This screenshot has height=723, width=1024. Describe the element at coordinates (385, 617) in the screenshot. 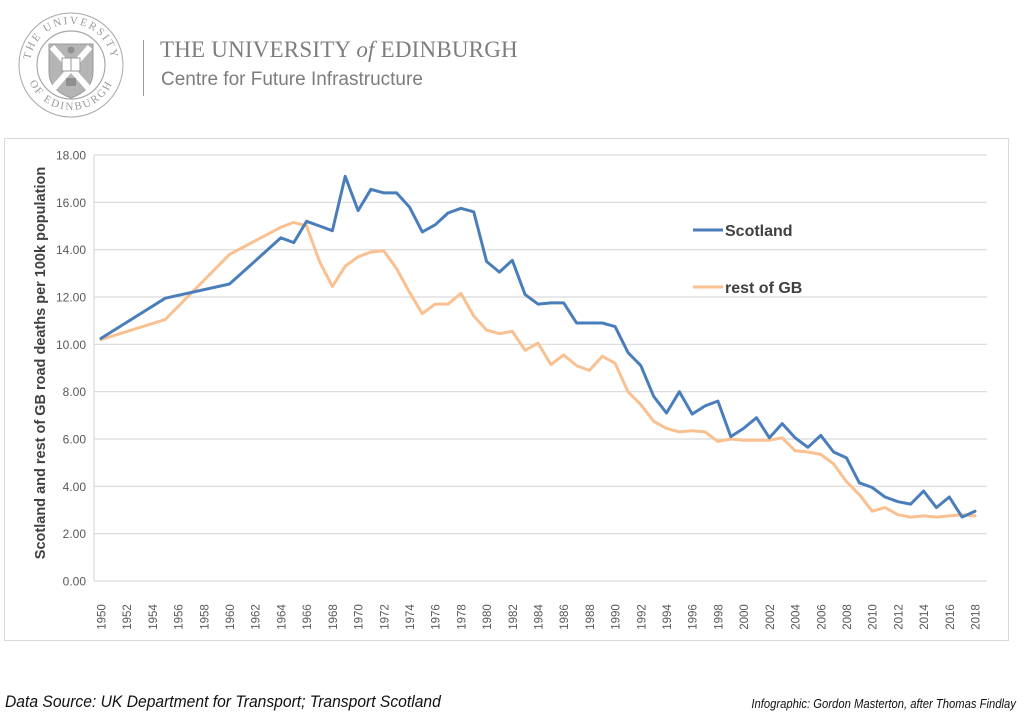

I see `x-tick-label: 1972` at that location.